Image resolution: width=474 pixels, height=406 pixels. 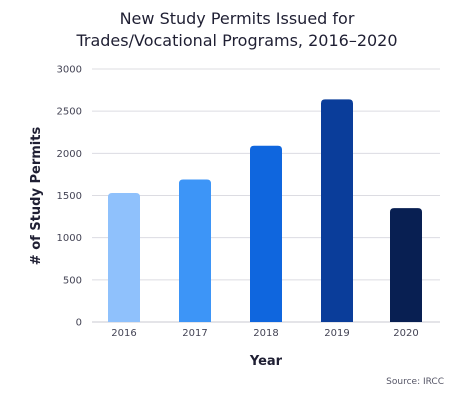 What do you see at coordinates (406, 265) in the screenshot?
I see `bar-2020` at bounding box center [406, 265].